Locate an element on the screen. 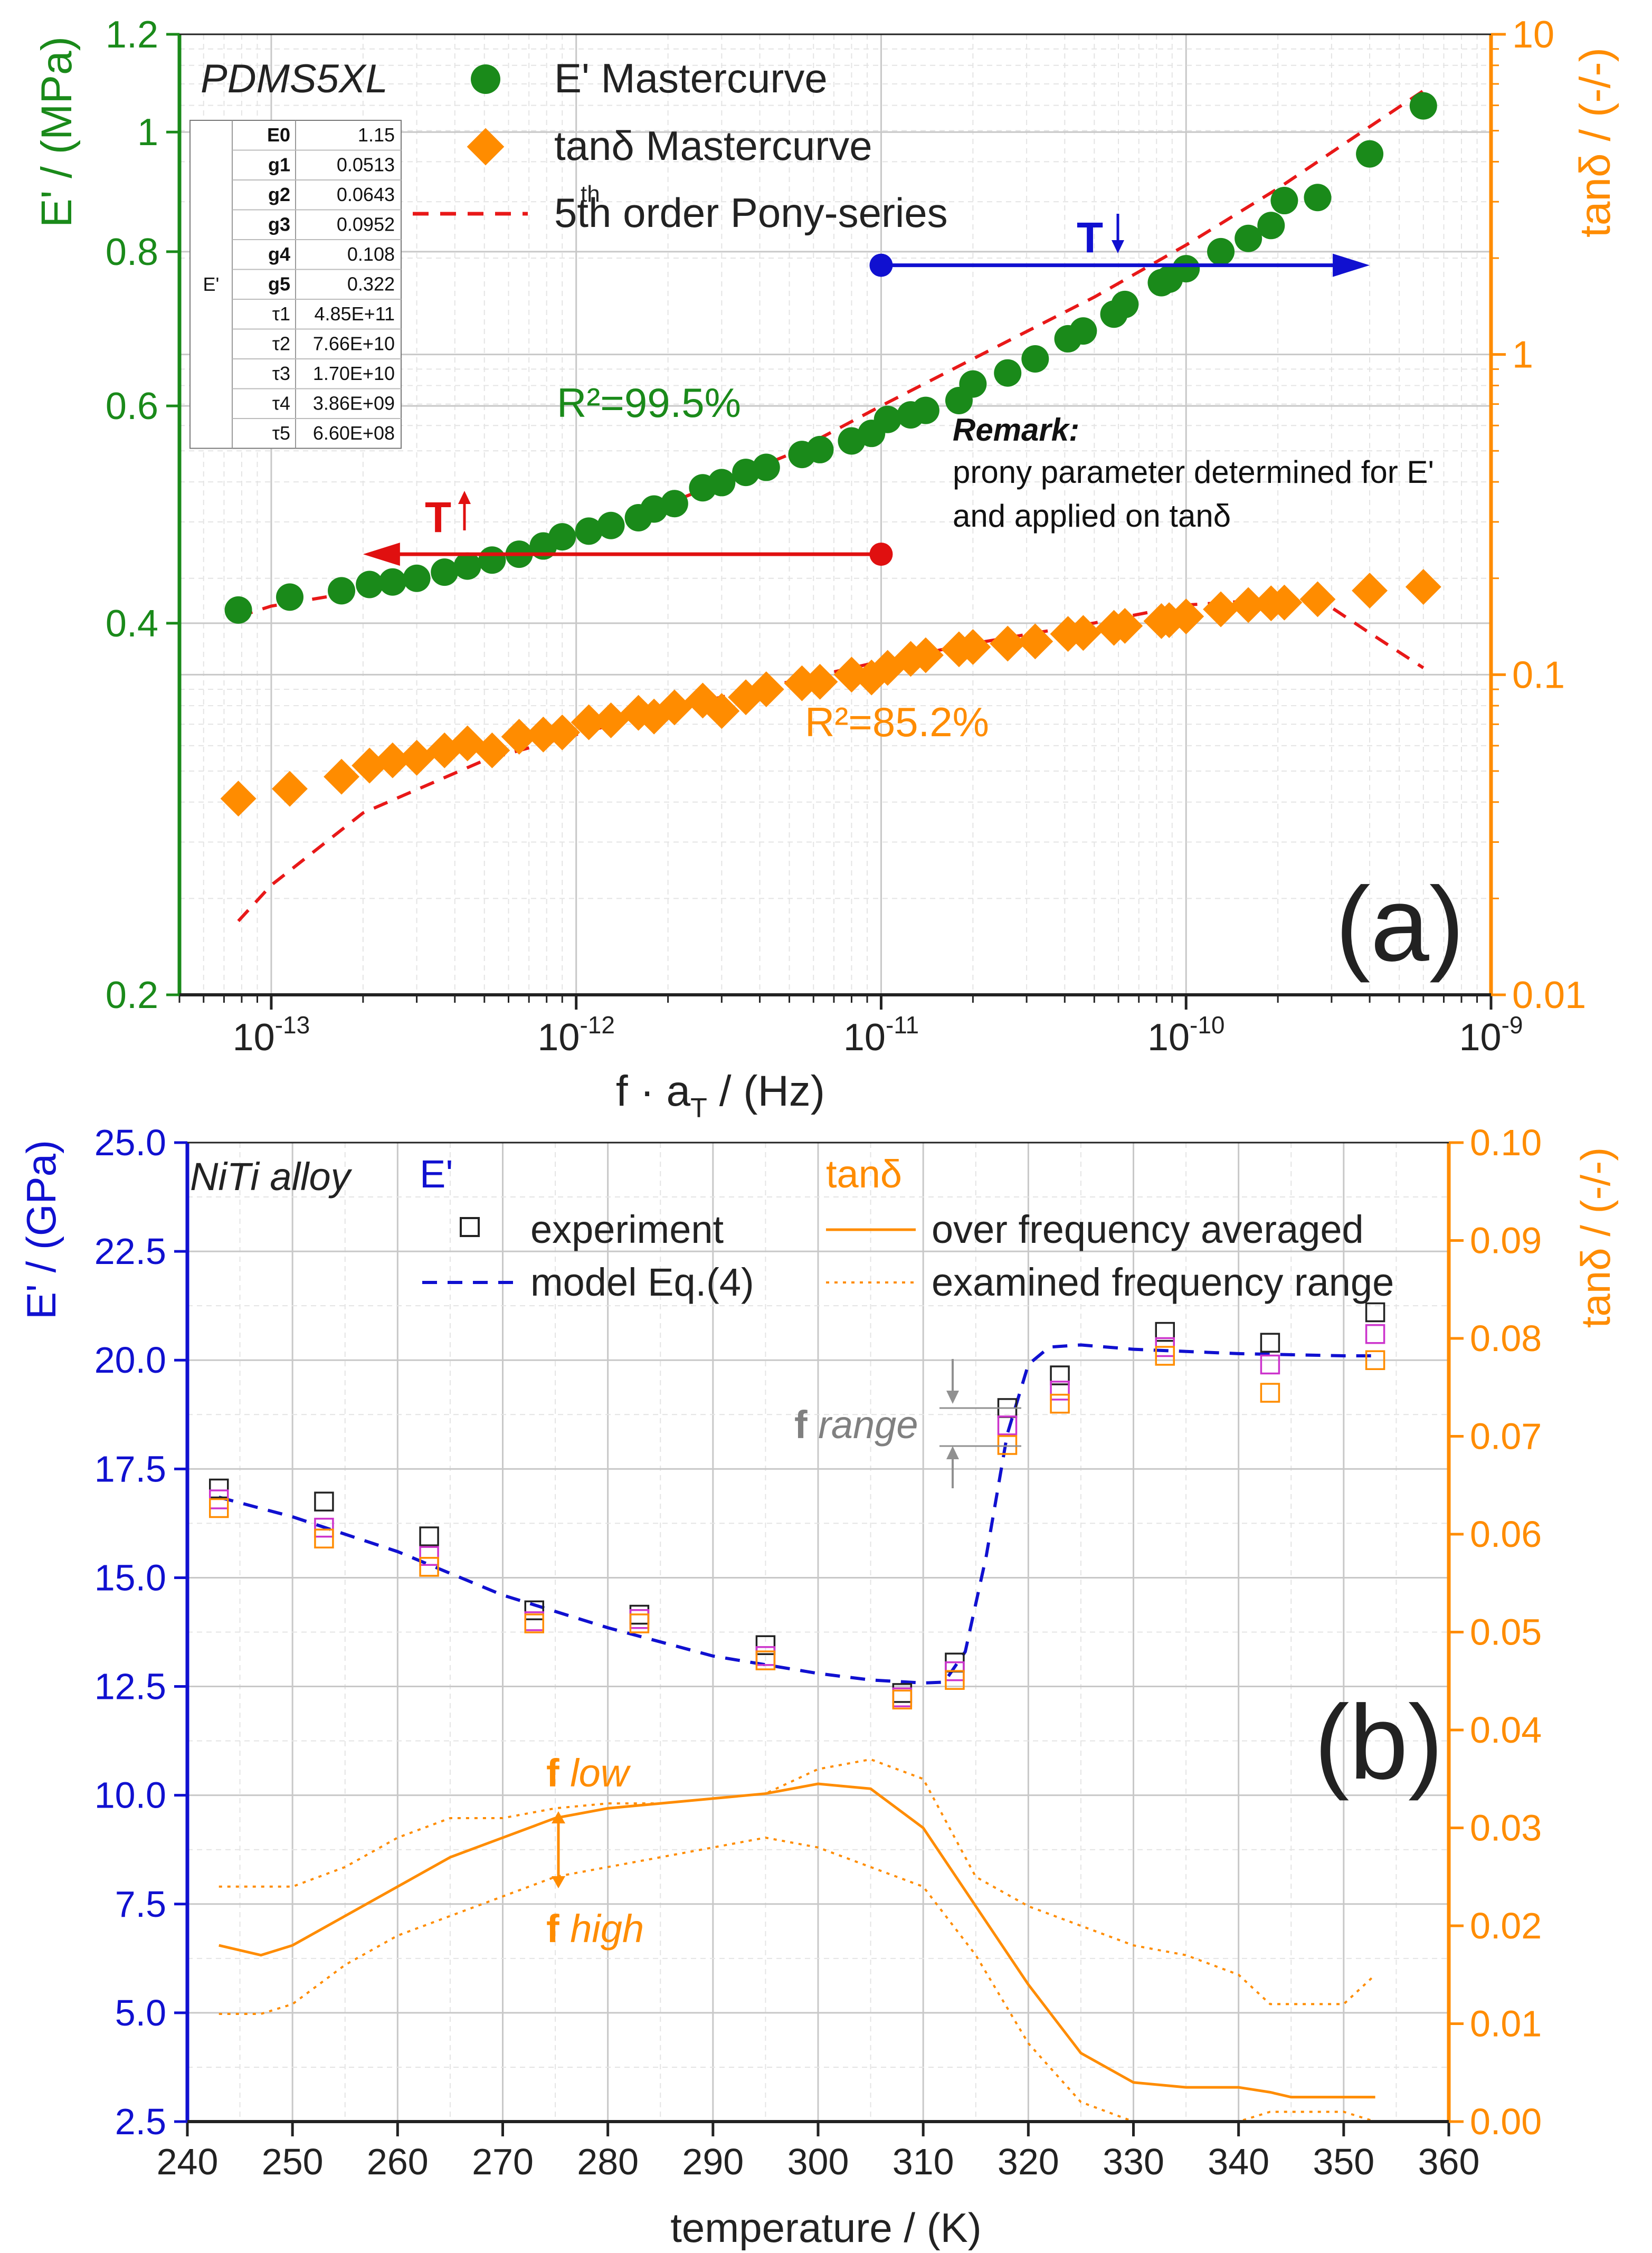 The height and width of the screenshot is (2253, 1652). panel-b-points is located at coordinates (797, 1506).